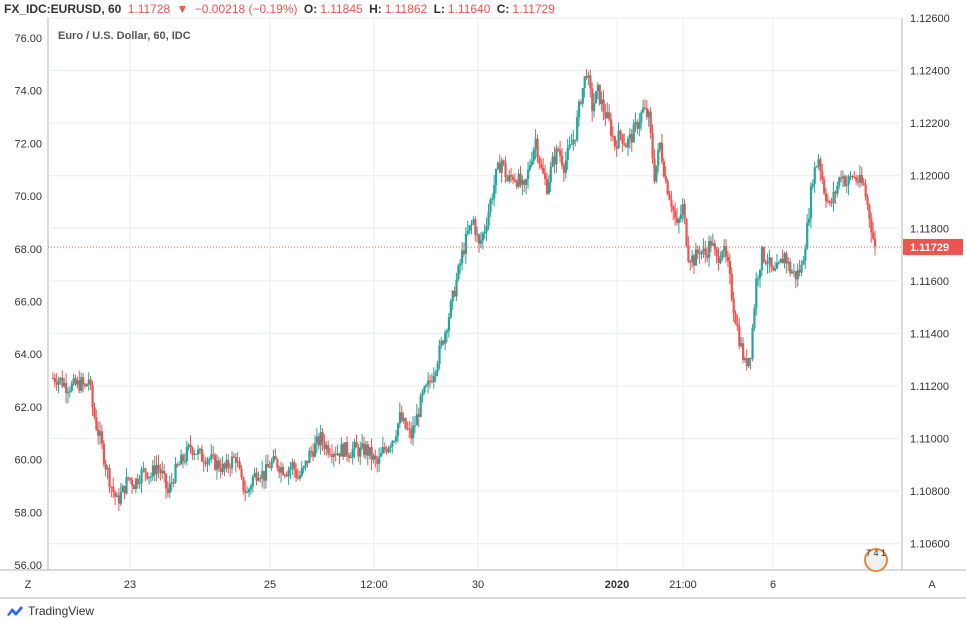  I want to click on last-price-label-bg, so click(933, 246).